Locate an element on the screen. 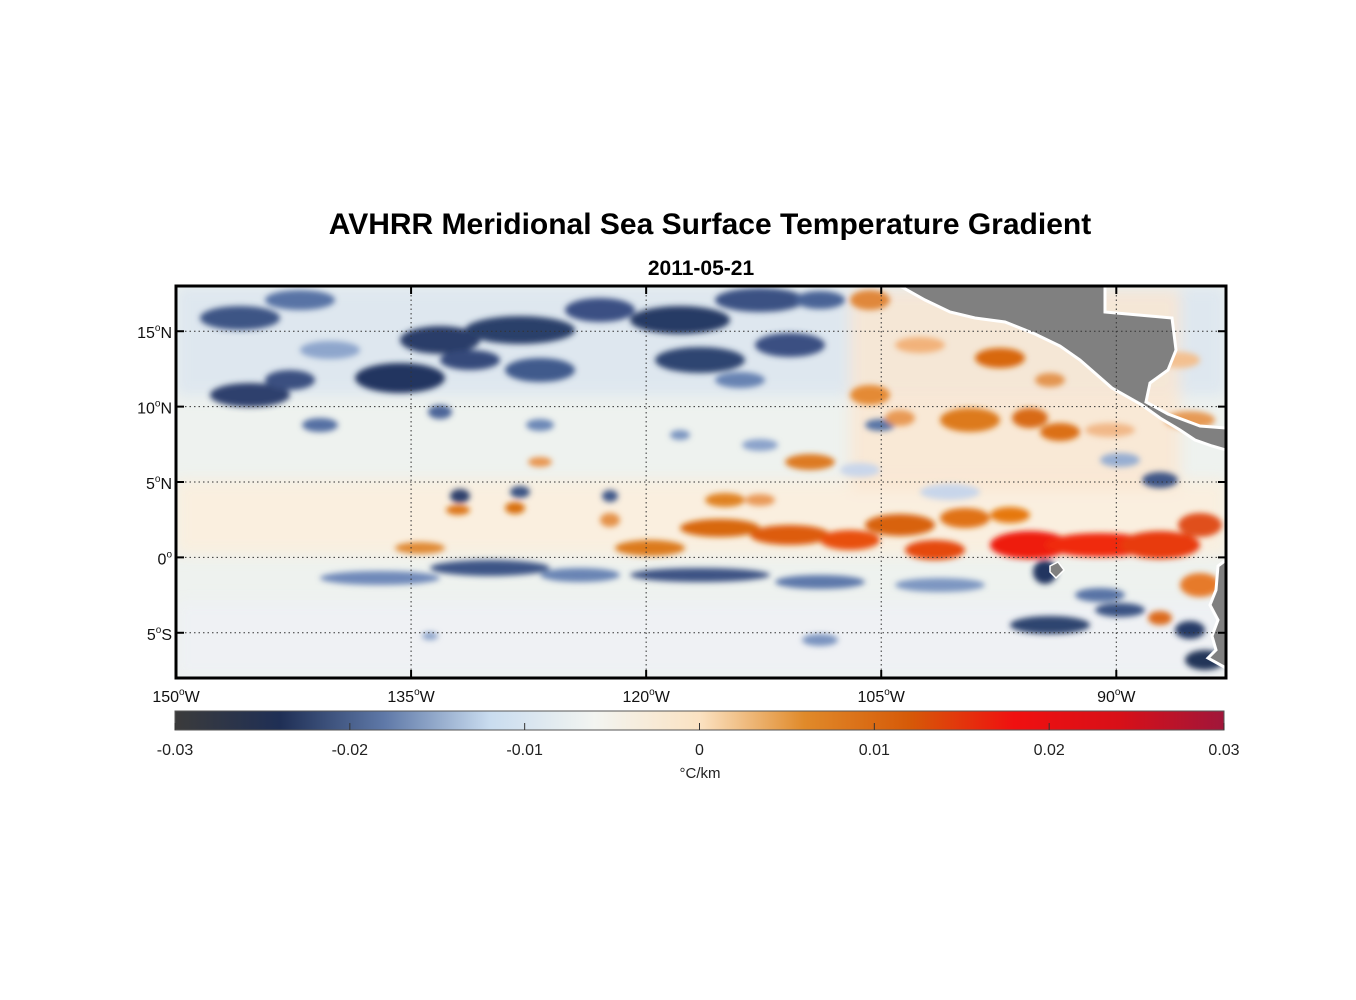 The height and width of the screenshot is (1000, 1356). colorbar-tick-label-2: -0.01 is located at coordinates (524, 750).